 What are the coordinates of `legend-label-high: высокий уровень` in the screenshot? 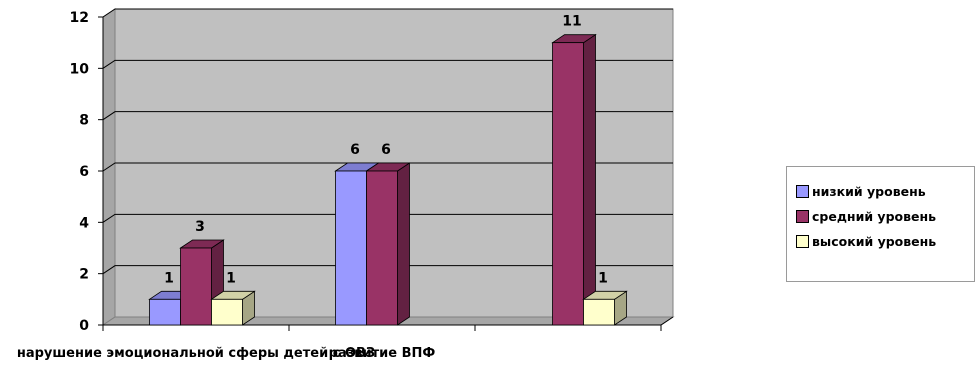 It's located at (874, 241).